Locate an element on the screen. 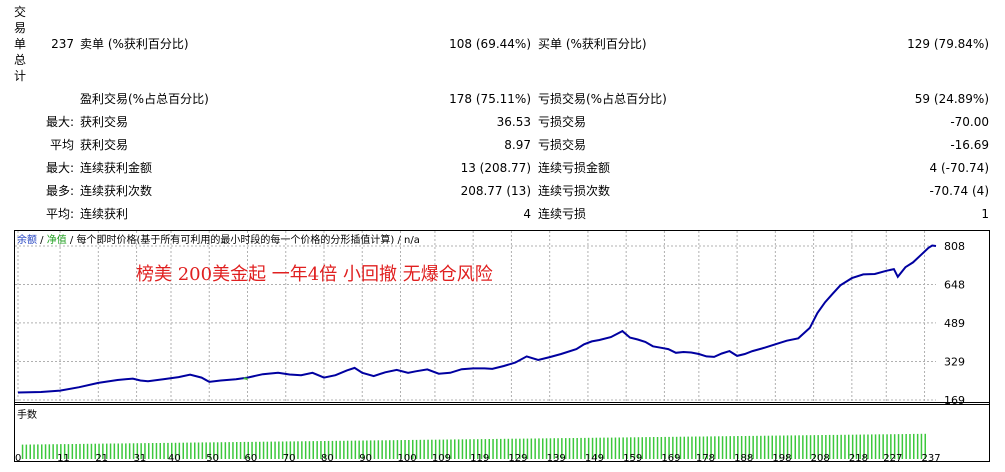 This screenshot has width=1005, height=472. row-prefix: 平均: is located at coordinates (59, 214).